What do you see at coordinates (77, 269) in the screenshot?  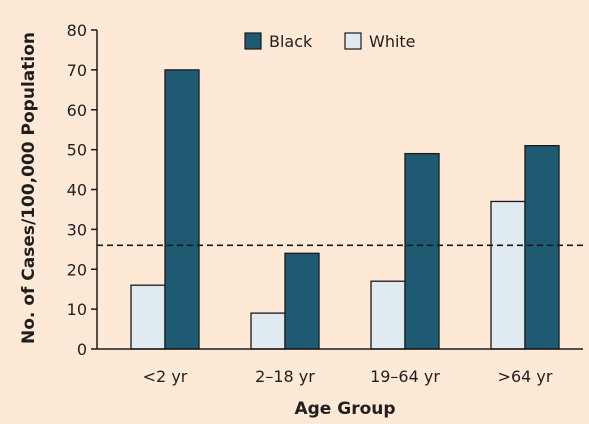 I see `y-tick-label: 20` at bounding box center [77, 269].